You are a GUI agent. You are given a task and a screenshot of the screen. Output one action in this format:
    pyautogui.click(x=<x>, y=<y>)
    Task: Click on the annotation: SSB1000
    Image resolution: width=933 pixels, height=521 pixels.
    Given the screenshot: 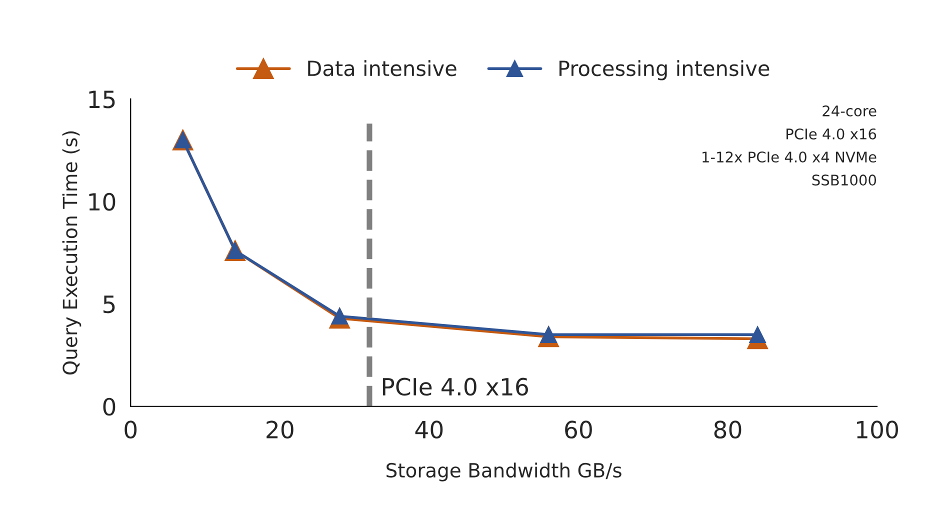 What is the action you would take?
    pyautogui.click(x=844, y=180)
    